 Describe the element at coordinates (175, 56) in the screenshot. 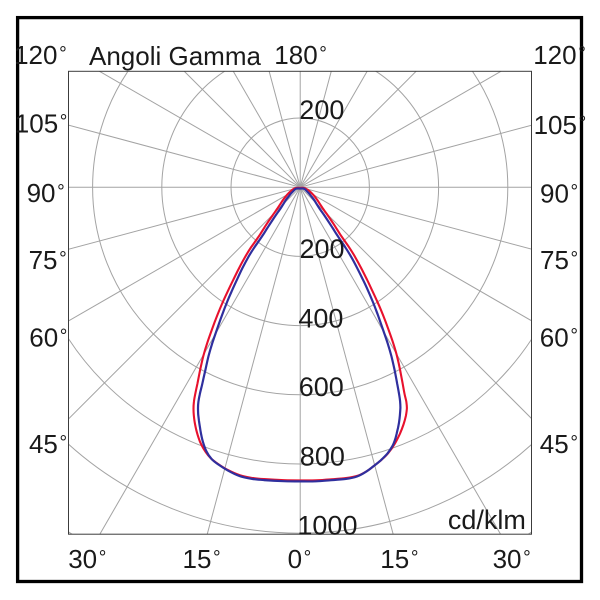

I see `svg-text: Angoli Gamma` at that location.